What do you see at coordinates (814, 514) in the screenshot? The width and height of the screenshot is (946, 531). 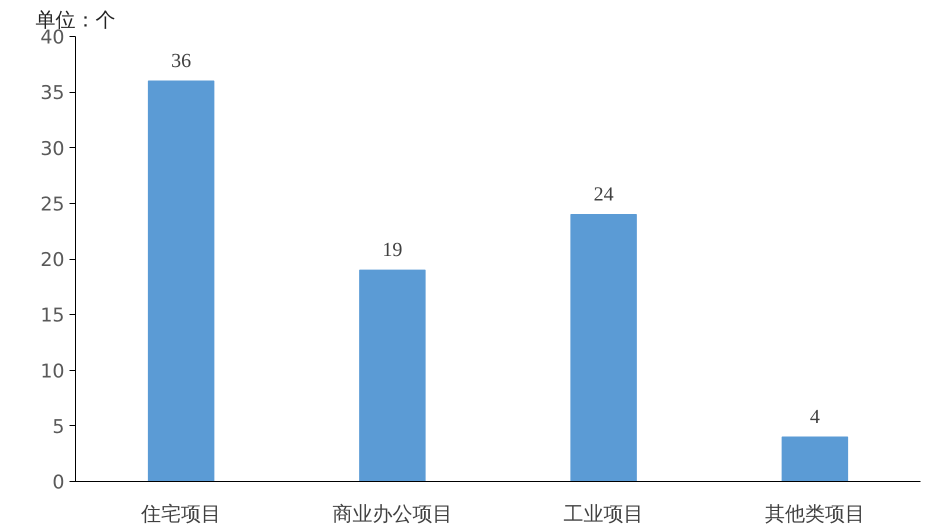 I see `x-tick-label: 其他类项目` at bounding box center [814, 514].